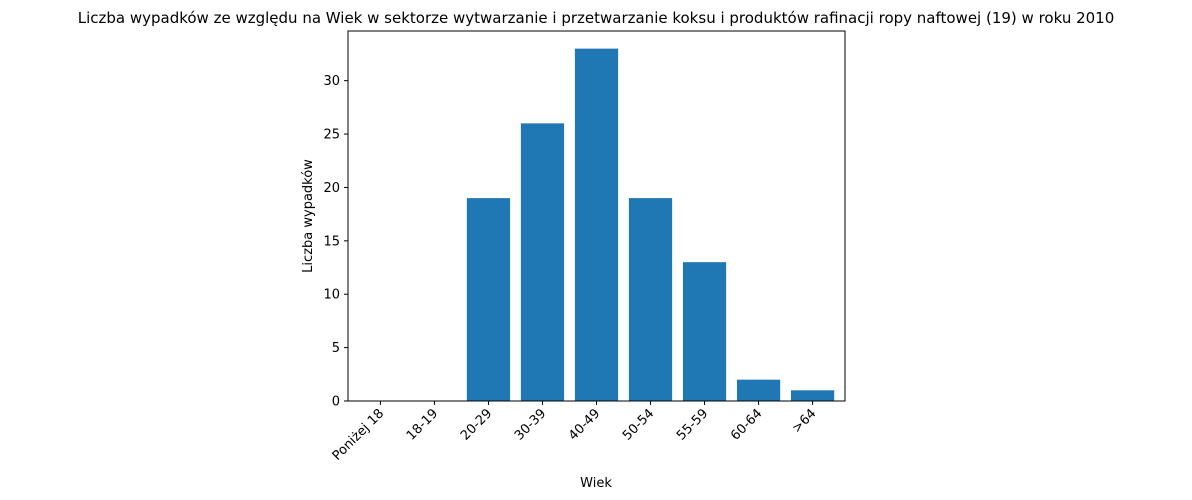 This screenshot has height=500, width=1192. I want to click on x-tick-label: 60-64, so click(746, 424).